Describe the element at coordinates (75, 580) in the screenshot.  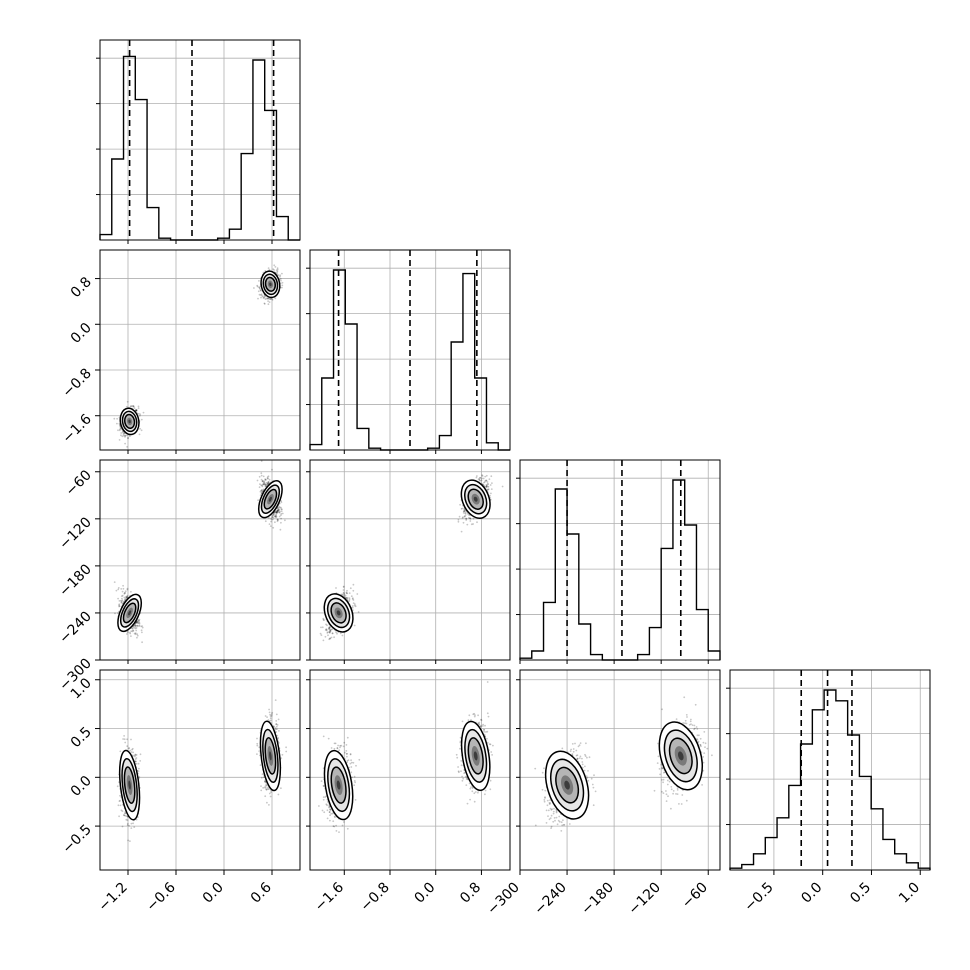
I see `y-tick-label-2-2: −180` at that location.